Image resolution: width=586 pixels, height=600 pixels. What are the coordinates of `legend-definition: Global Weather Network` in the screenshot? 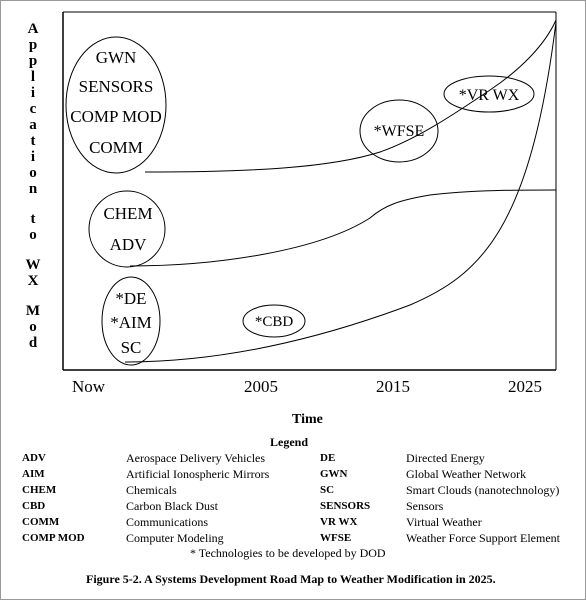 It's located at (466, 474).